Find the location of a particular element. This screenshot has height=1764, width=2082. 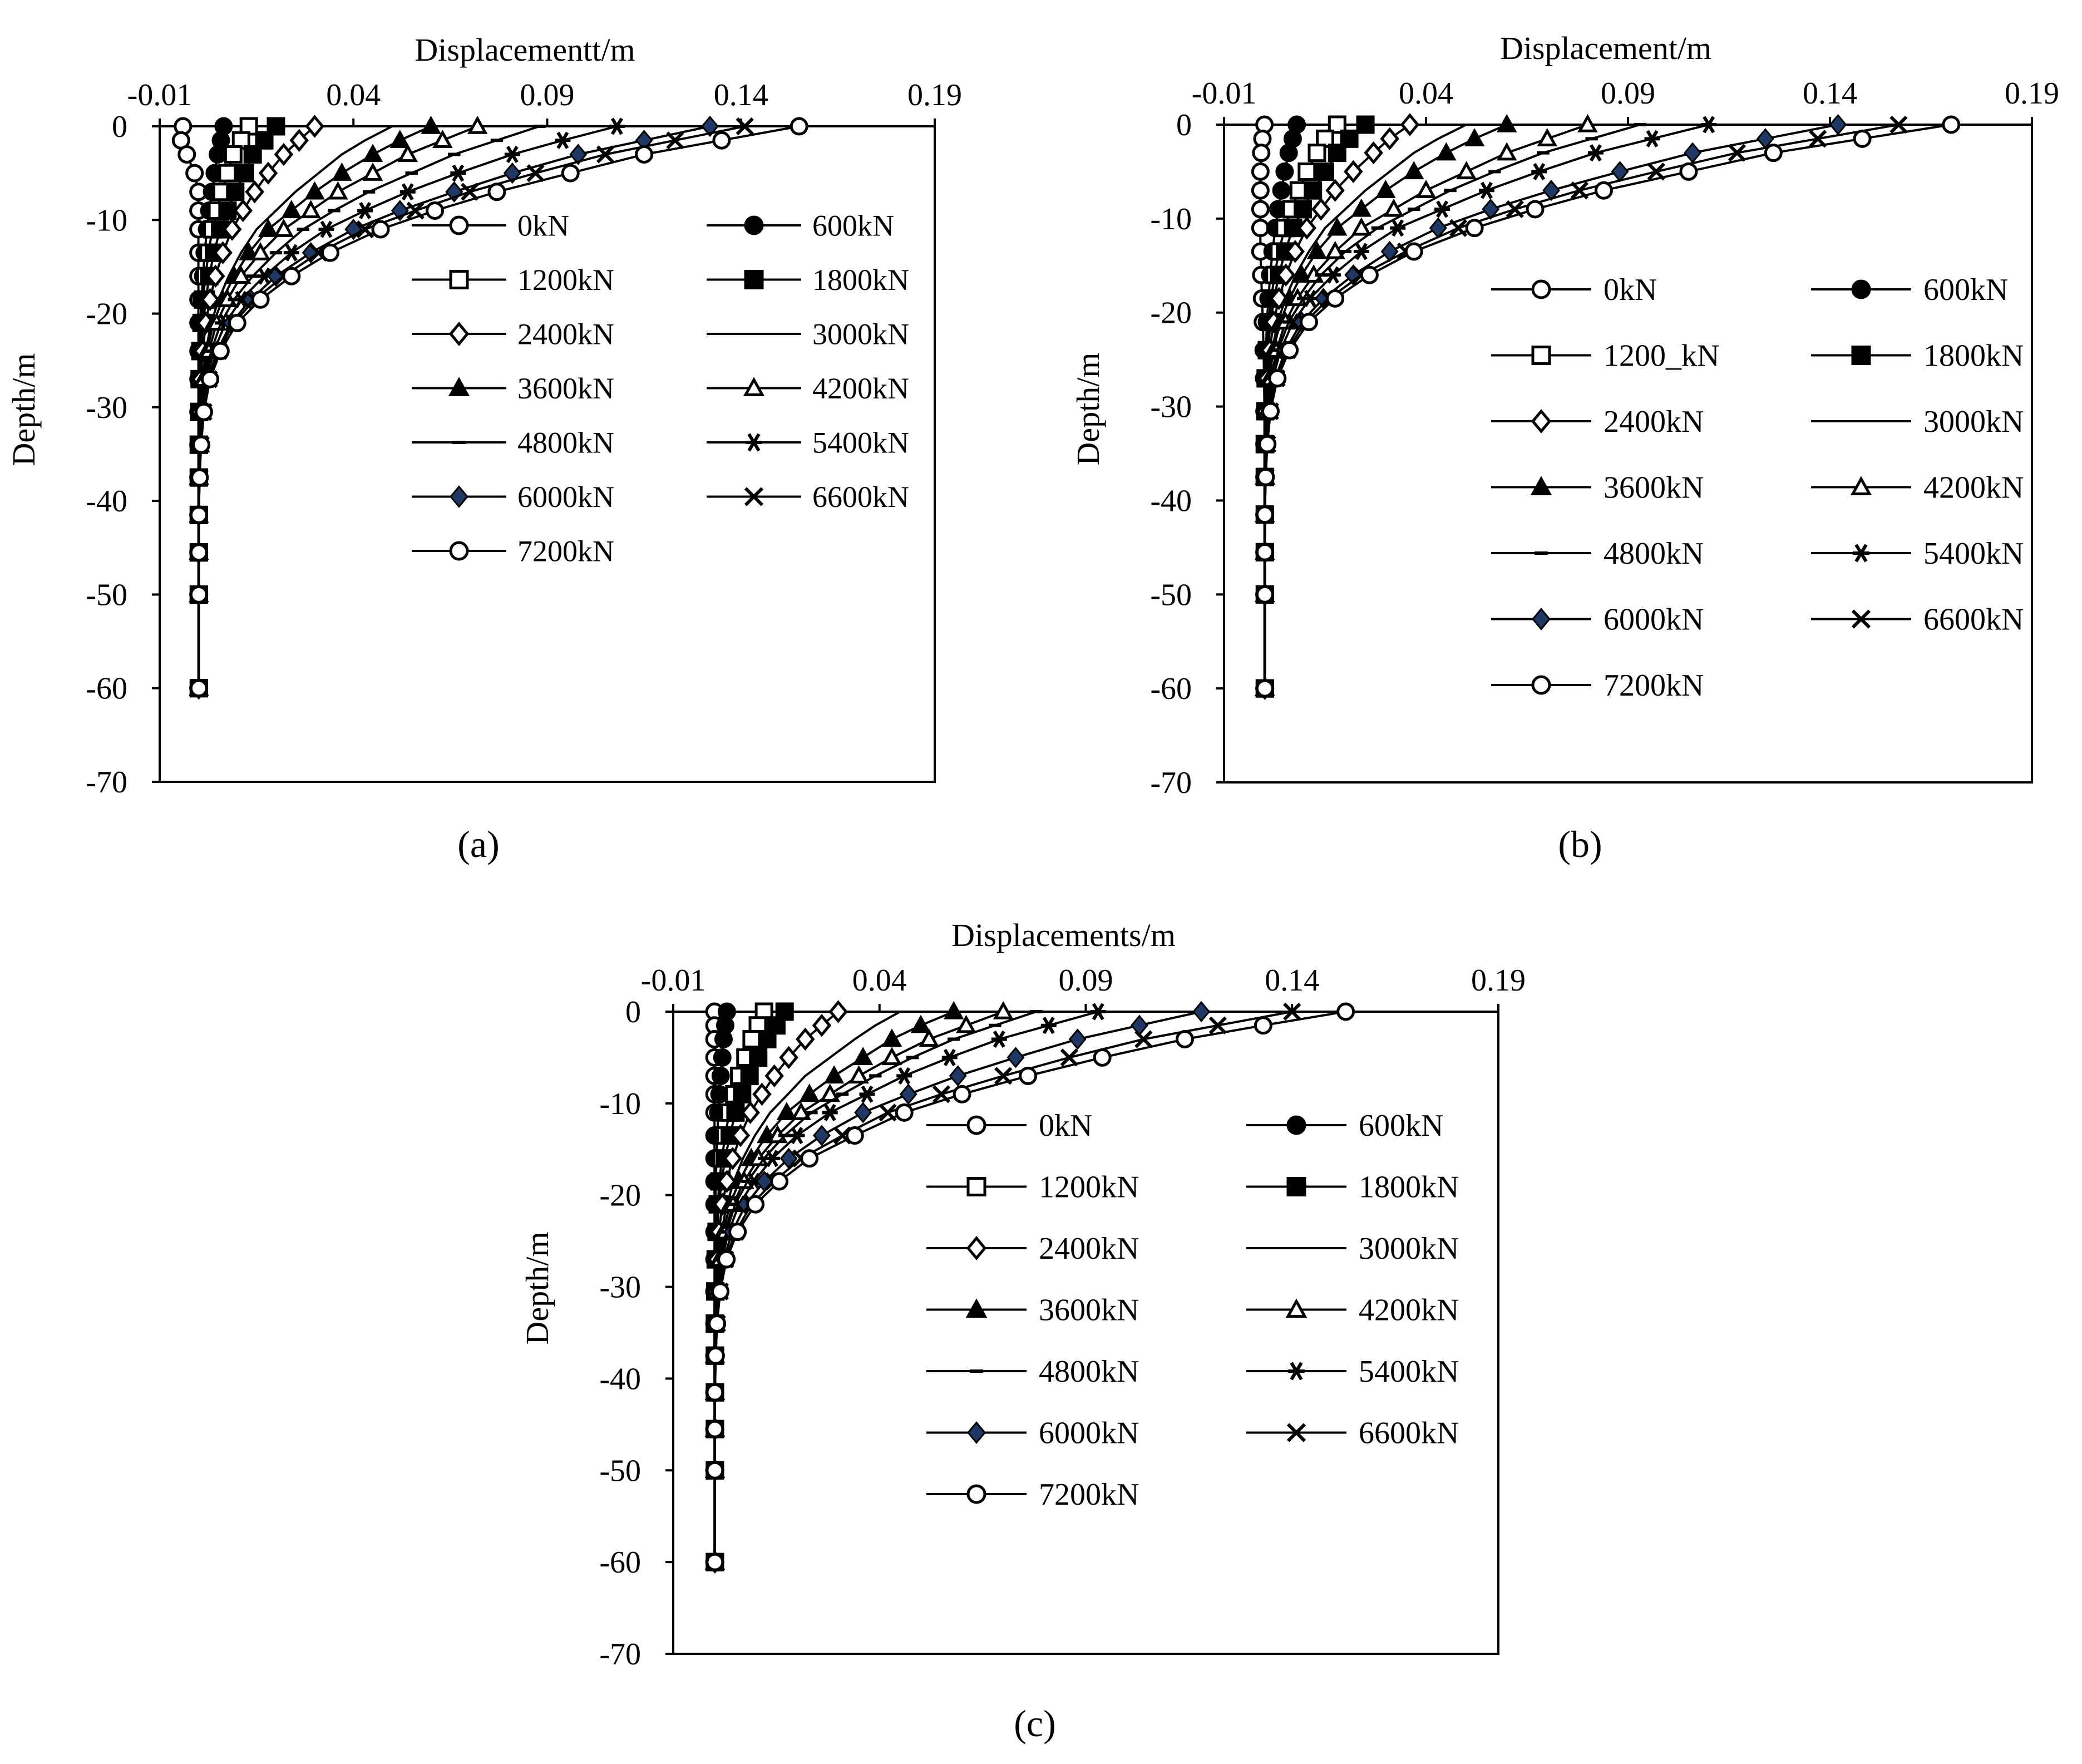

legend-label: 3600kN is located at coordinates (565, 388).